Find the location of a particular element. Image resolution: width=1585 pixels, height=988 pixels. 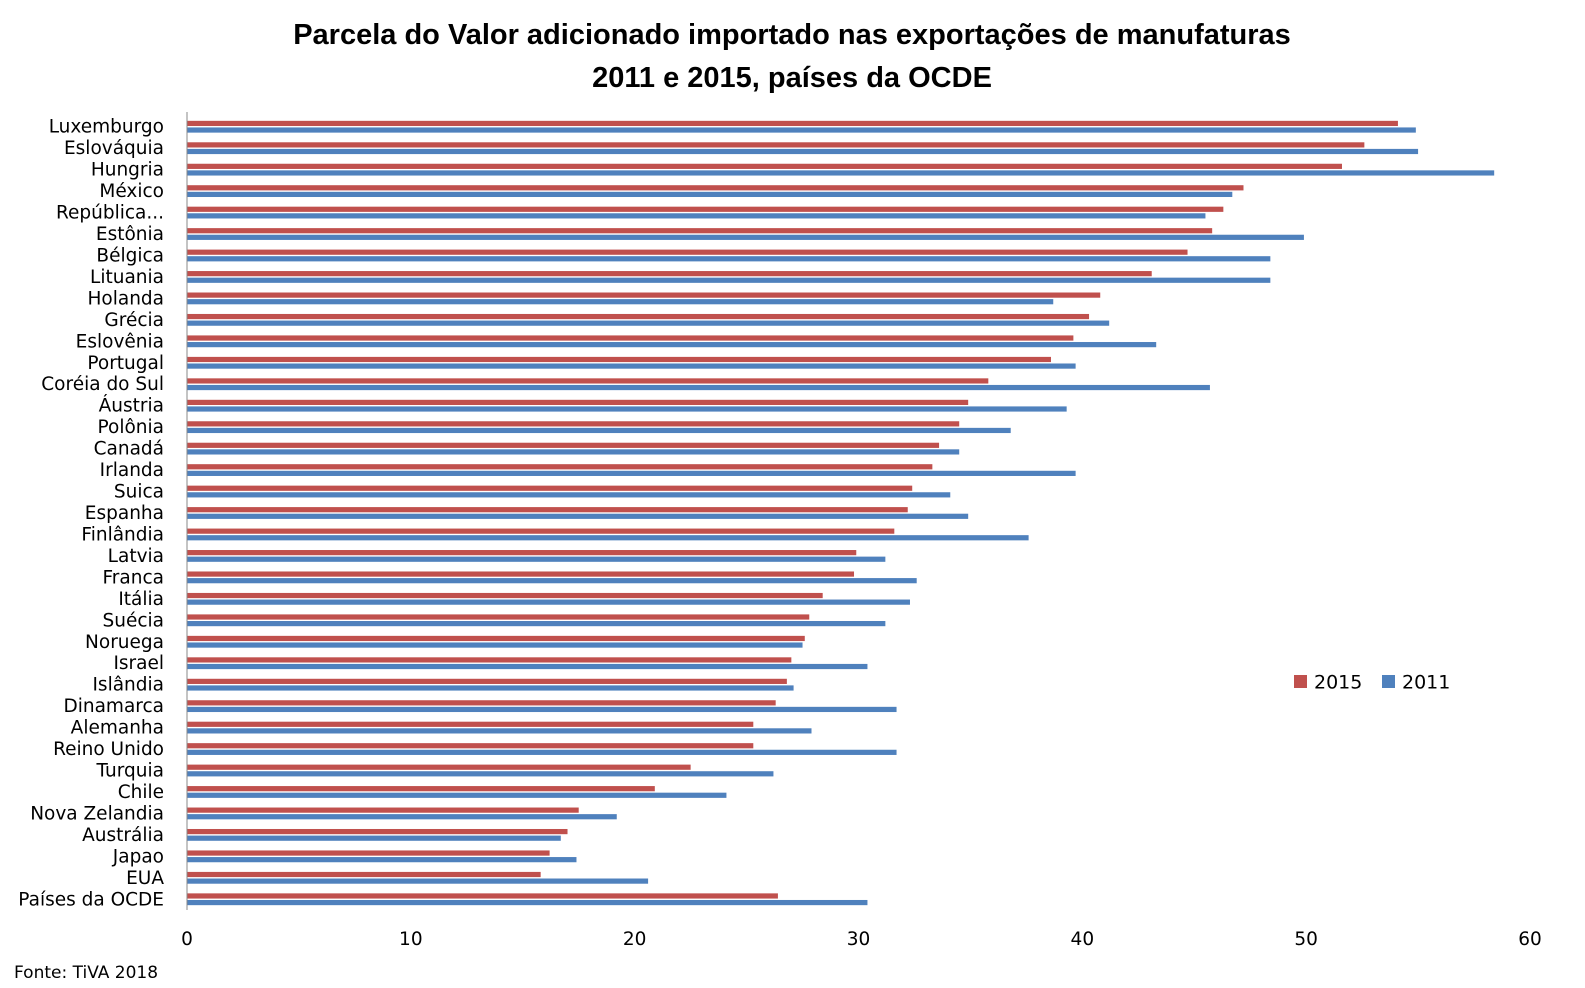

category-label: Canadá is located at coordinates (129, 449).